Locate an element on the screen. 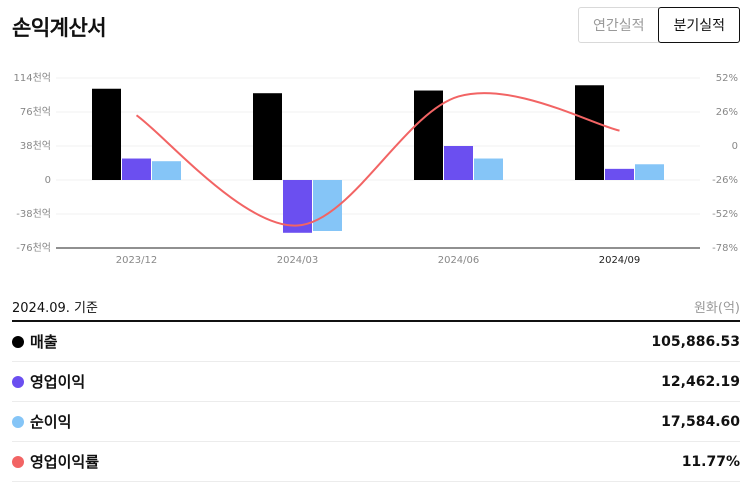 Image resolution: width=750 pixels, height=495 pixels. operating-margin-dot-icon is located at coordinates (18, 461).